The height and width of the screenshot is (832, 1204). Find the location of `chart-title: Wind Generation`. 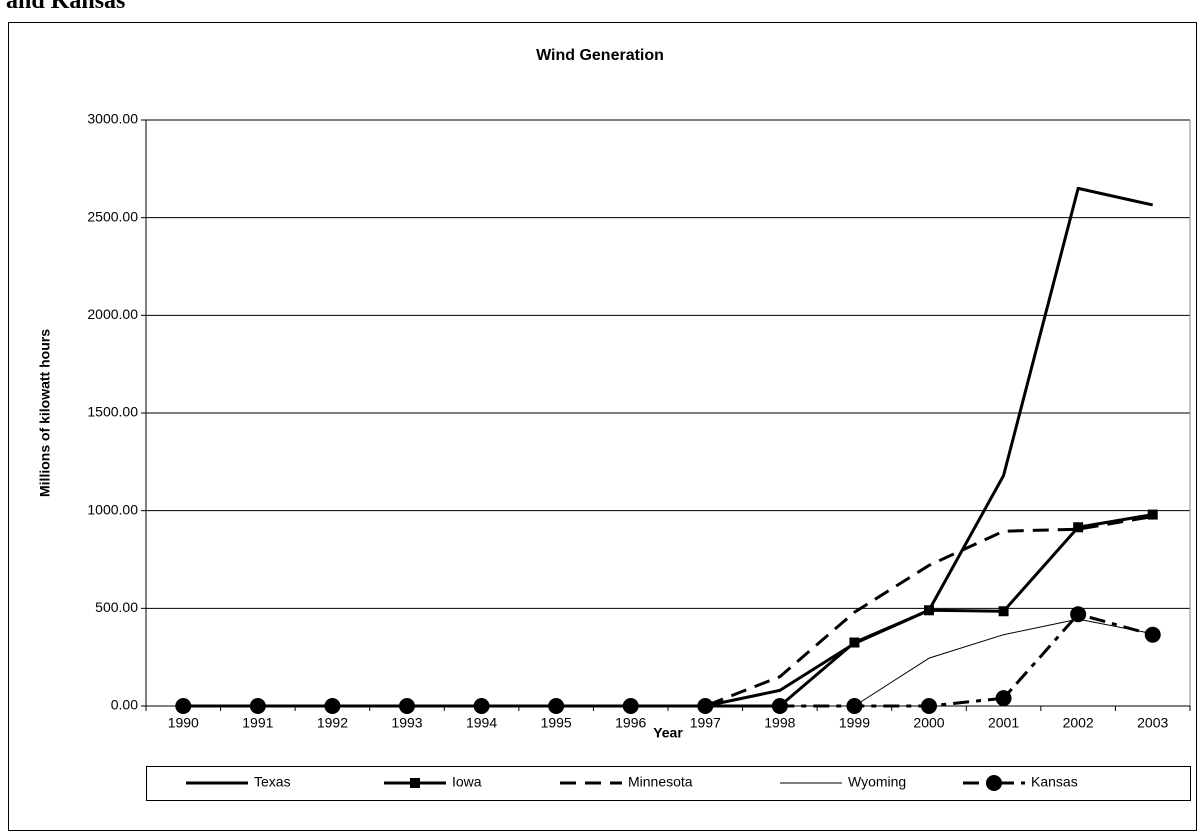

chart-title: Wind Generation is located at coordinates (600, 55).